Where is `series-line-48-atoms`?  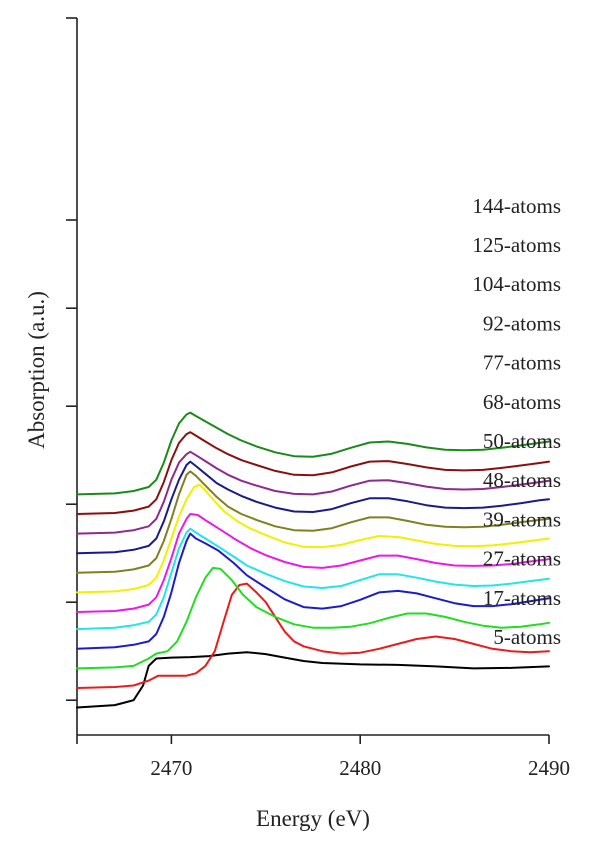 series-line-48-atoms is located at coordinates (313, 579).